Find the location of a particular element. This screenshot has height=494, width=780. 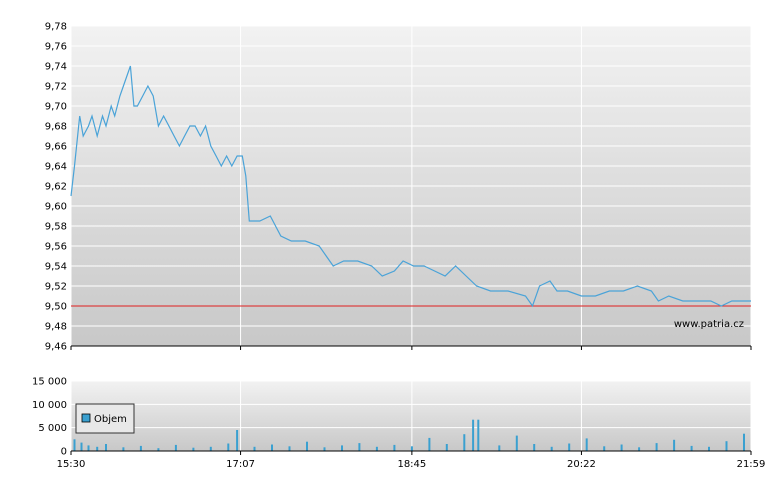

volume-plot-area is located at coordinates (411, 416).